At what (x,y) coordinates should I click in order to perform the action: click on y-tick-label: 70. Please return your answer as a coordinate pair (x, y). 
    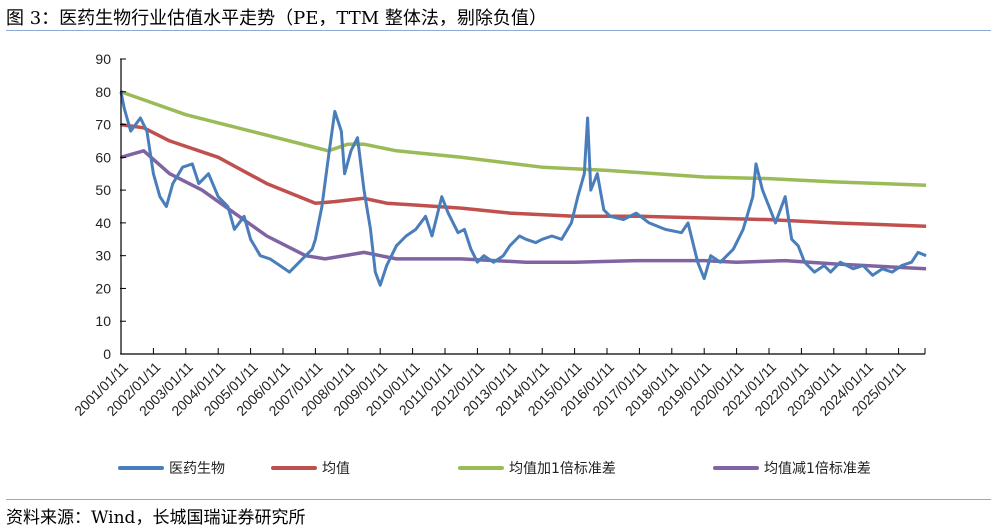
    Looking at the image, I should click on (103, 125).